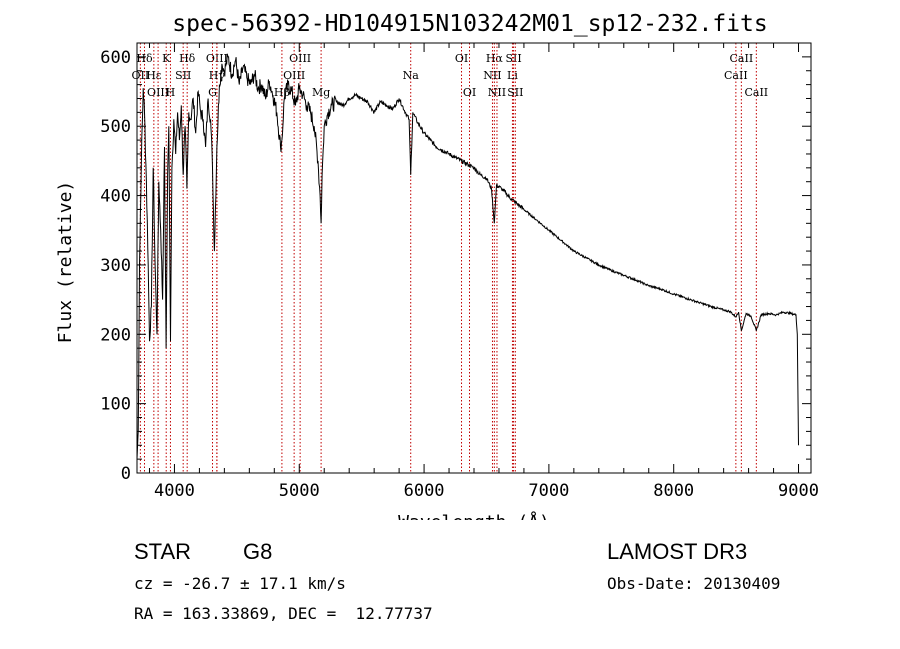 This screenshot has height=649, width=900. What do you see at coordinates (115, 405) in the screenshot?
I see `y-tick-label: 100` at bounding box center [115, 405].